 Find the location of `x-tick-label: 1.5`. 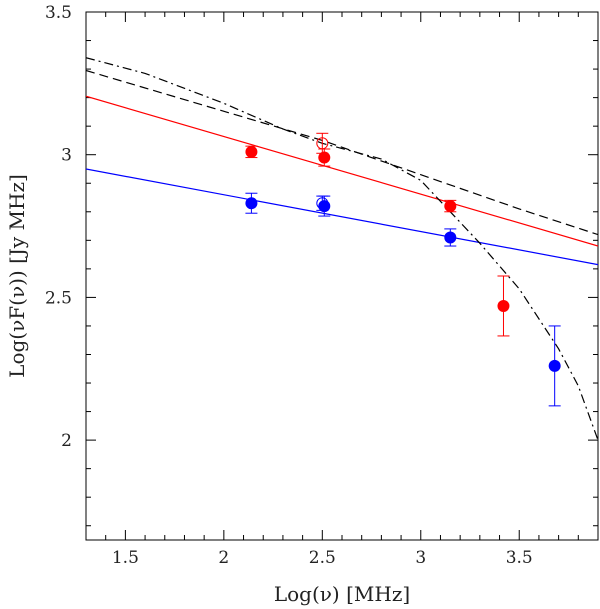

x-tick-label: 1.5 is located at coordinates (125, 558).